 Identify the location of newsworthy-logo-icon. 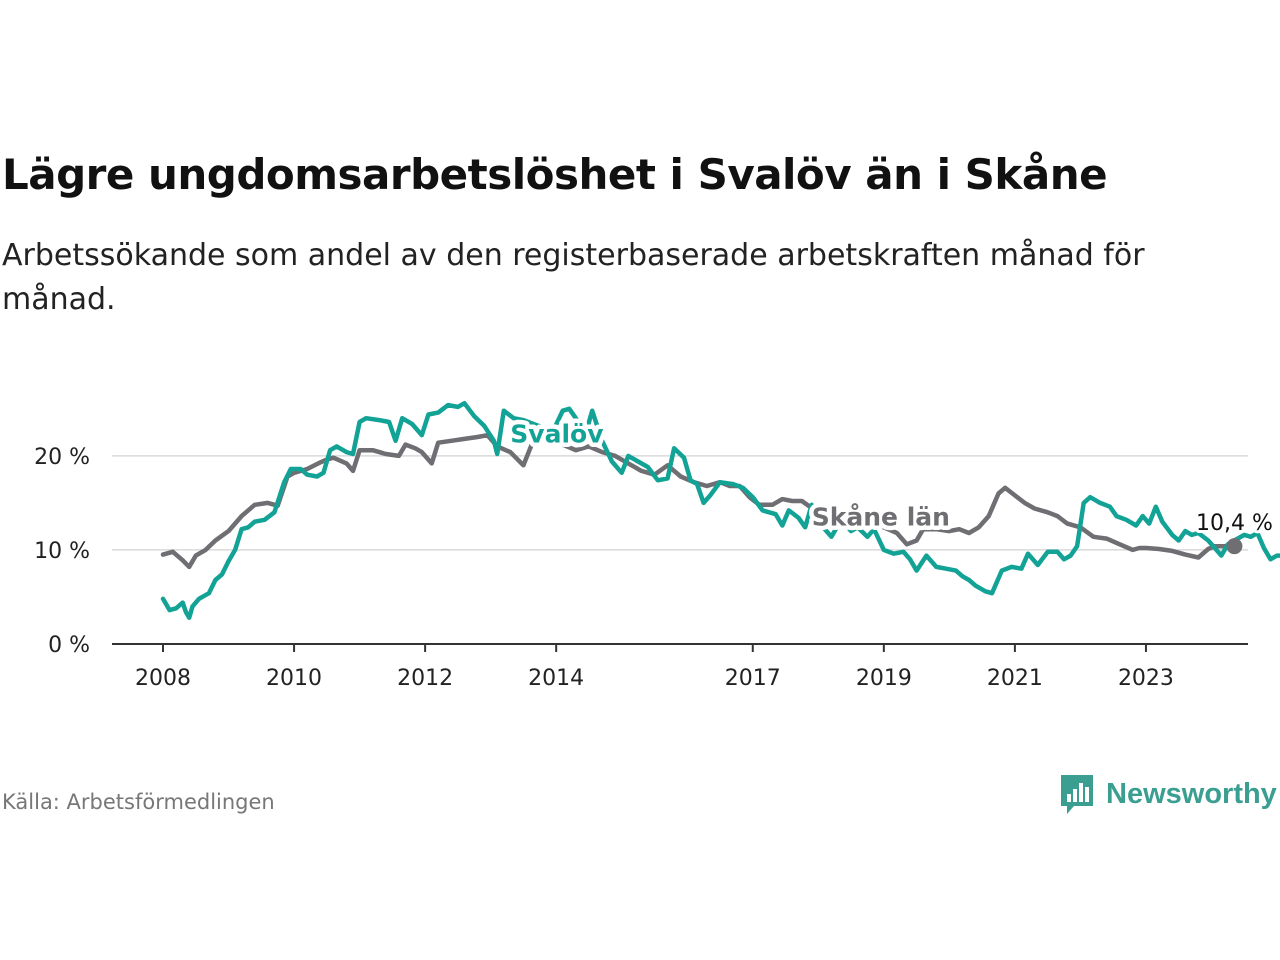
(1077, 794).